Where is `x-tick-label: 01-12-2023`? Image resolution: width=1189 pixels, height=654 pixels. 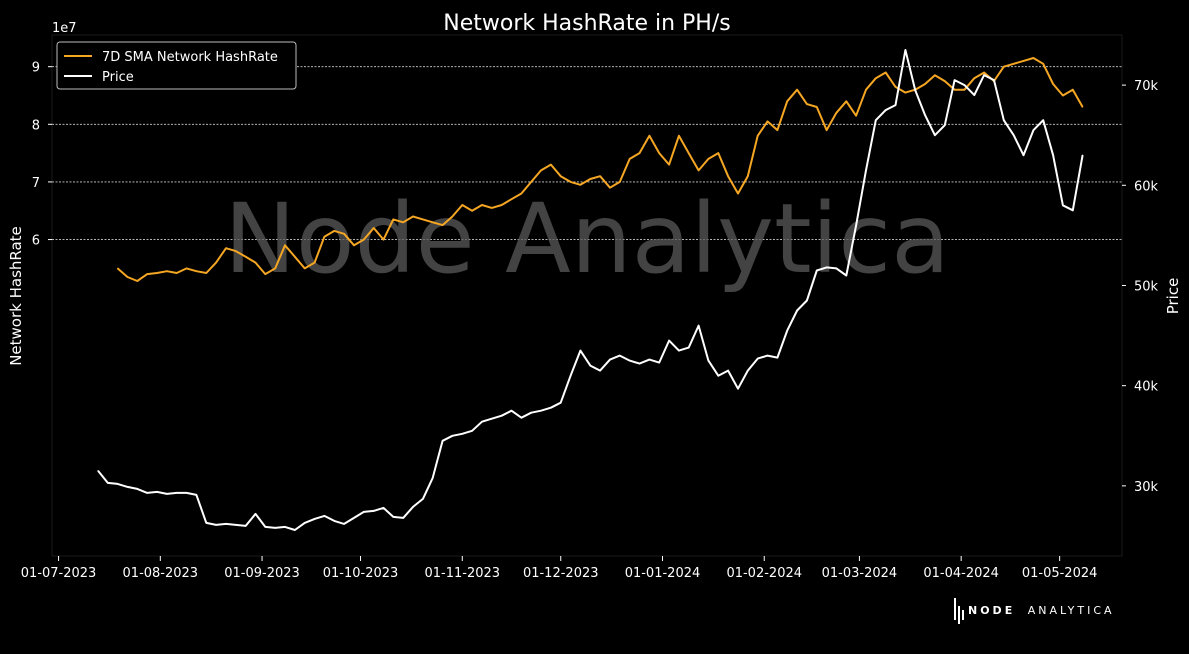 x-tick-label: 01-12-2023 is located at coordinates (561, 573).